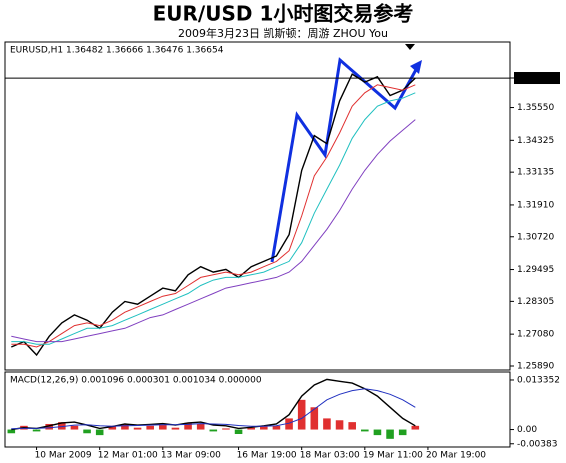 The width and height of the screenshot is (566, 463). I want to click on chart-title: EUR/USD 1小时图交易参考, so click(283, 14).